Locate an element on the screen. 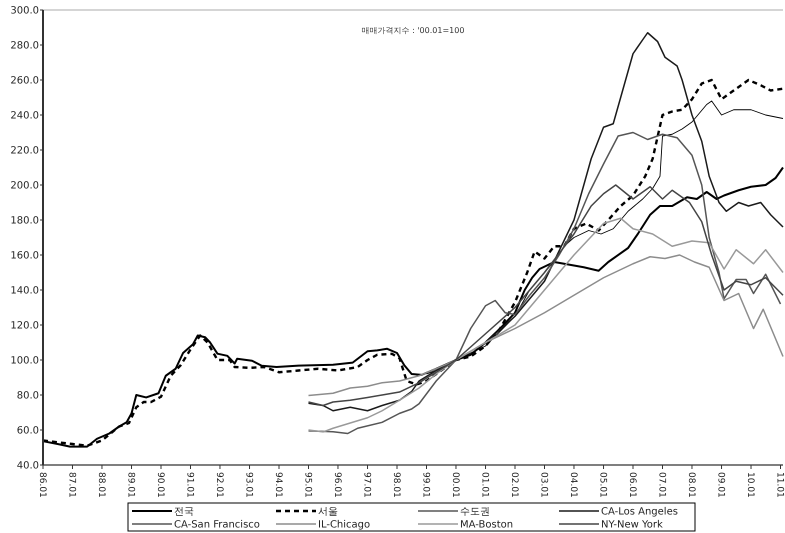 The width and height of the screenshot is (785, 533). x-tick-label: 99.01 is located at coordinates (425, 485).